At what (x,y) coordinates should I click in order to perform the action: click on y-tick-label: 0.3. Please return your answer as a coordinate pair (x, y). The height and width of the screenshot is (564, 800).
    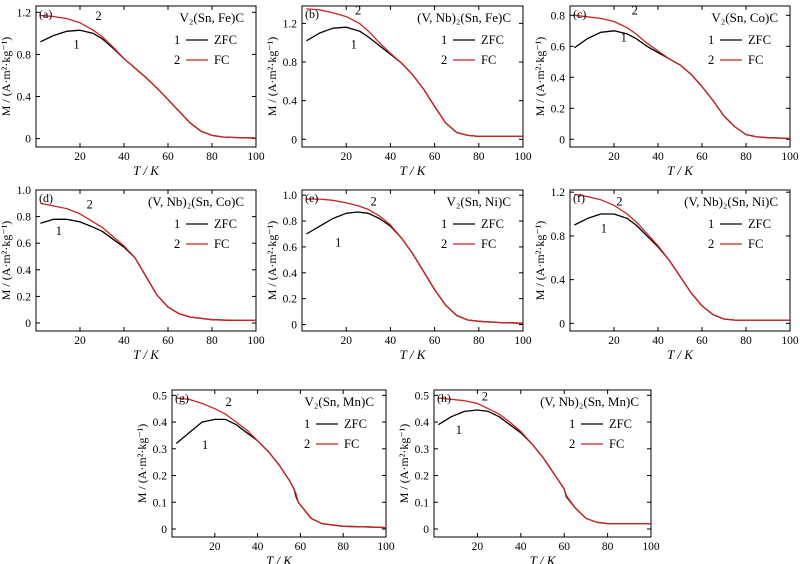
    Looking at the image, I should click on (422, 450).